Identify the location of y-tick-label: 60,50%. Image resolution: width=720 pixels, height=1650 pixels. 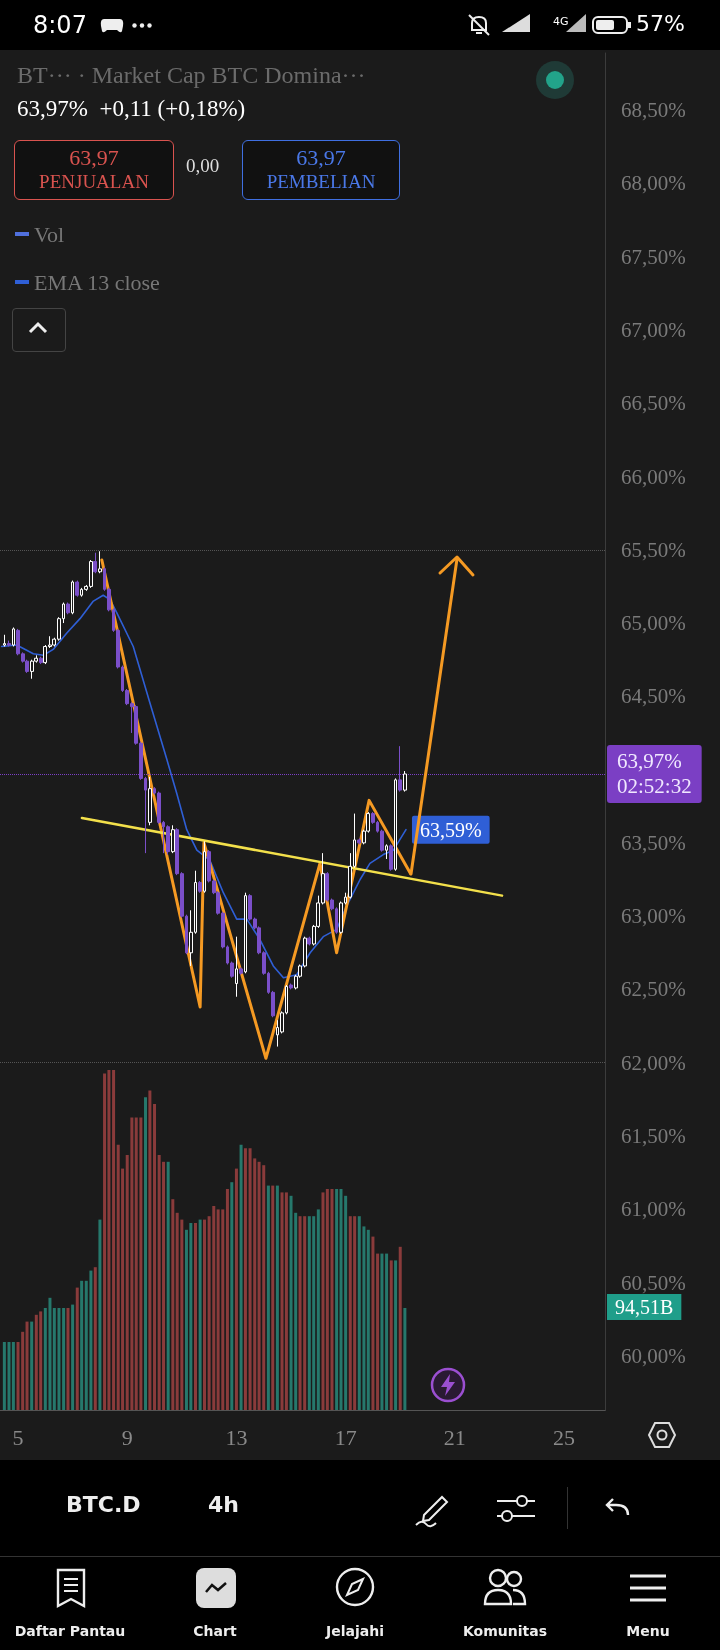
(653, 1282).